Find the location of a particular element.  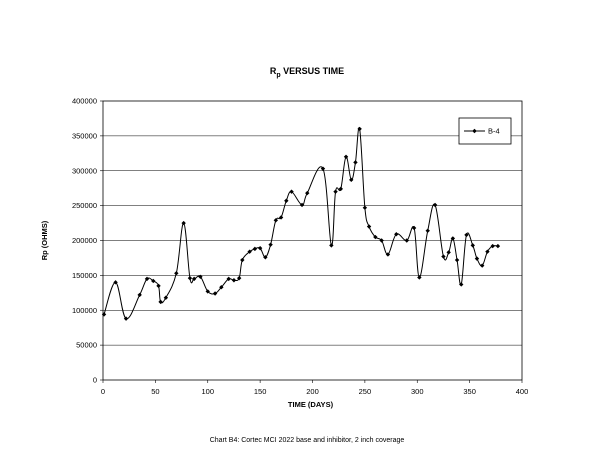

y-tick-label: 50000 is located at coordinates (86, 345).